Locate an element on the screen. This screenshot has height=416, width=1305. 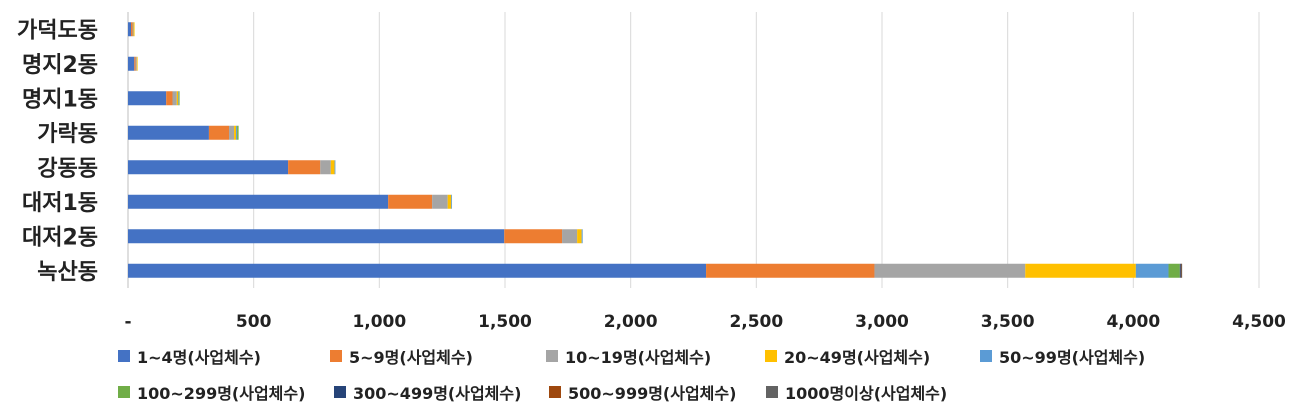
category-label: 명지2동 is located at coordinates (60, 65).